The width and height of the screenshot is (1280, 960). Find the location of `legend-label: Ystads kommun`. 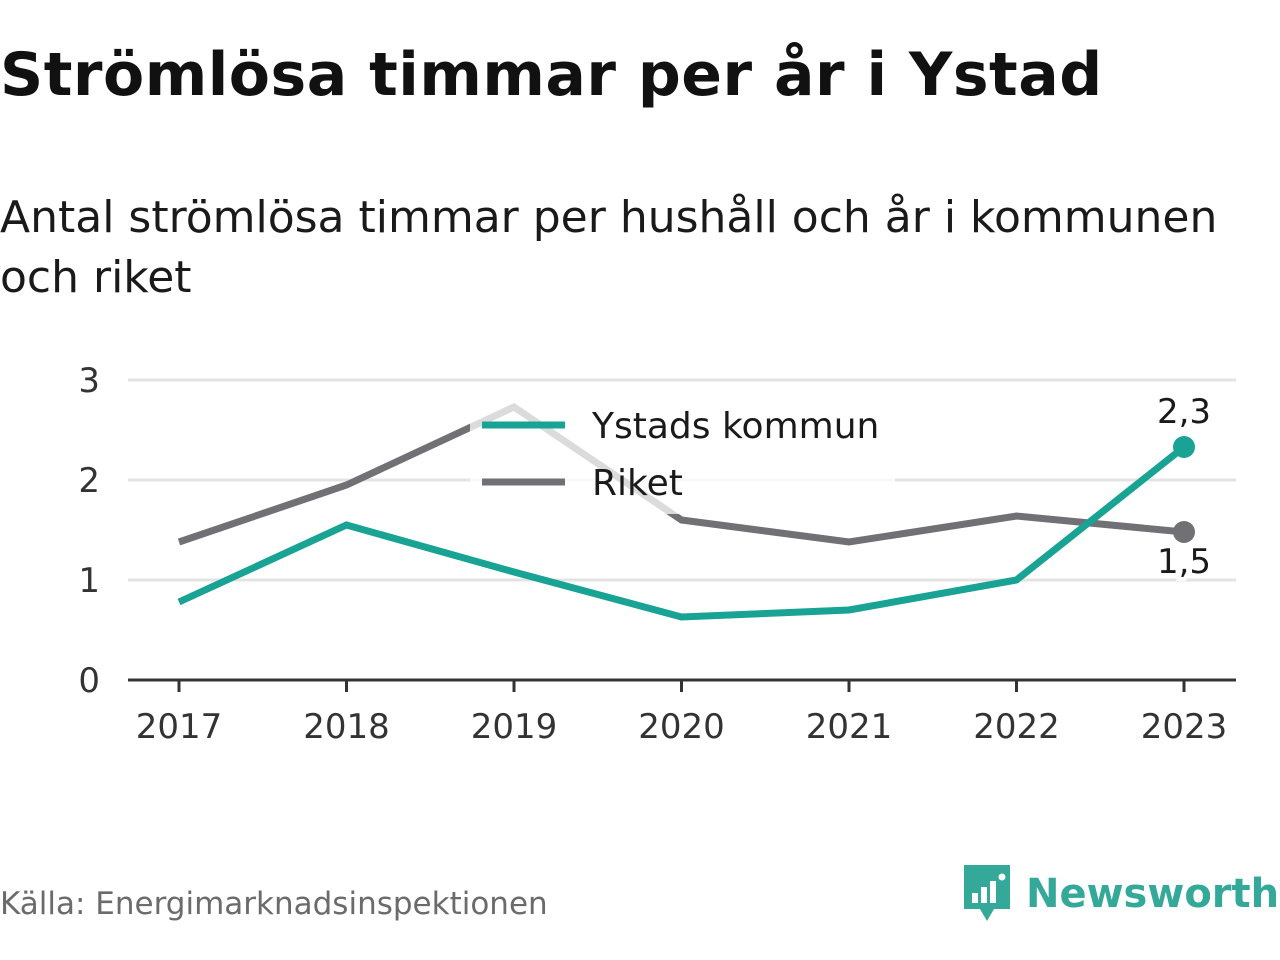

legend-label: Ystads kommun is located at coordinates (735, 426).